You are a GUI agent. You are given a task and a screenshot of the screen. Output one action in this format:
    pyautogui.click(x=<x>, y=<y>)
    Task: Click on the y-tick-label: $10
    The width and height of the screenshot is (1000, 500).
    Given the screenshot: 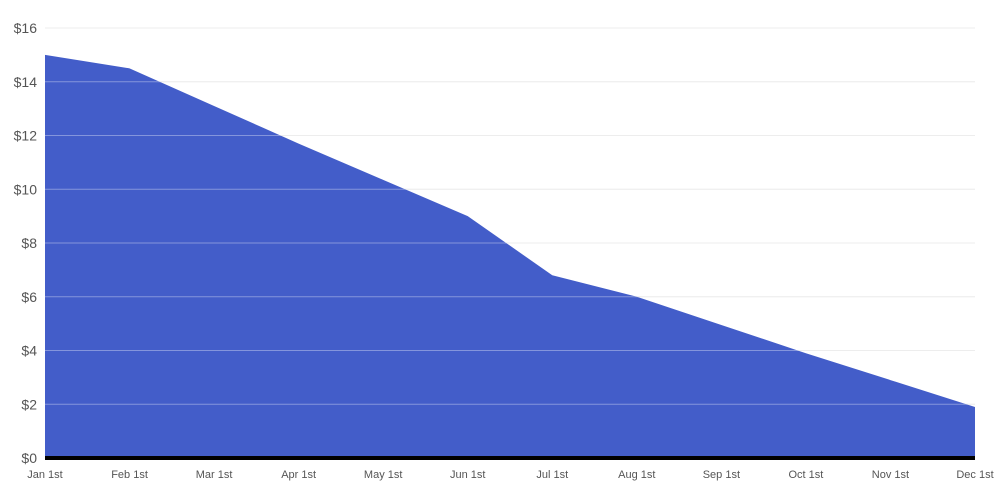 What is the action you would take?
    pyautogui.click(x=26, y=189)
    